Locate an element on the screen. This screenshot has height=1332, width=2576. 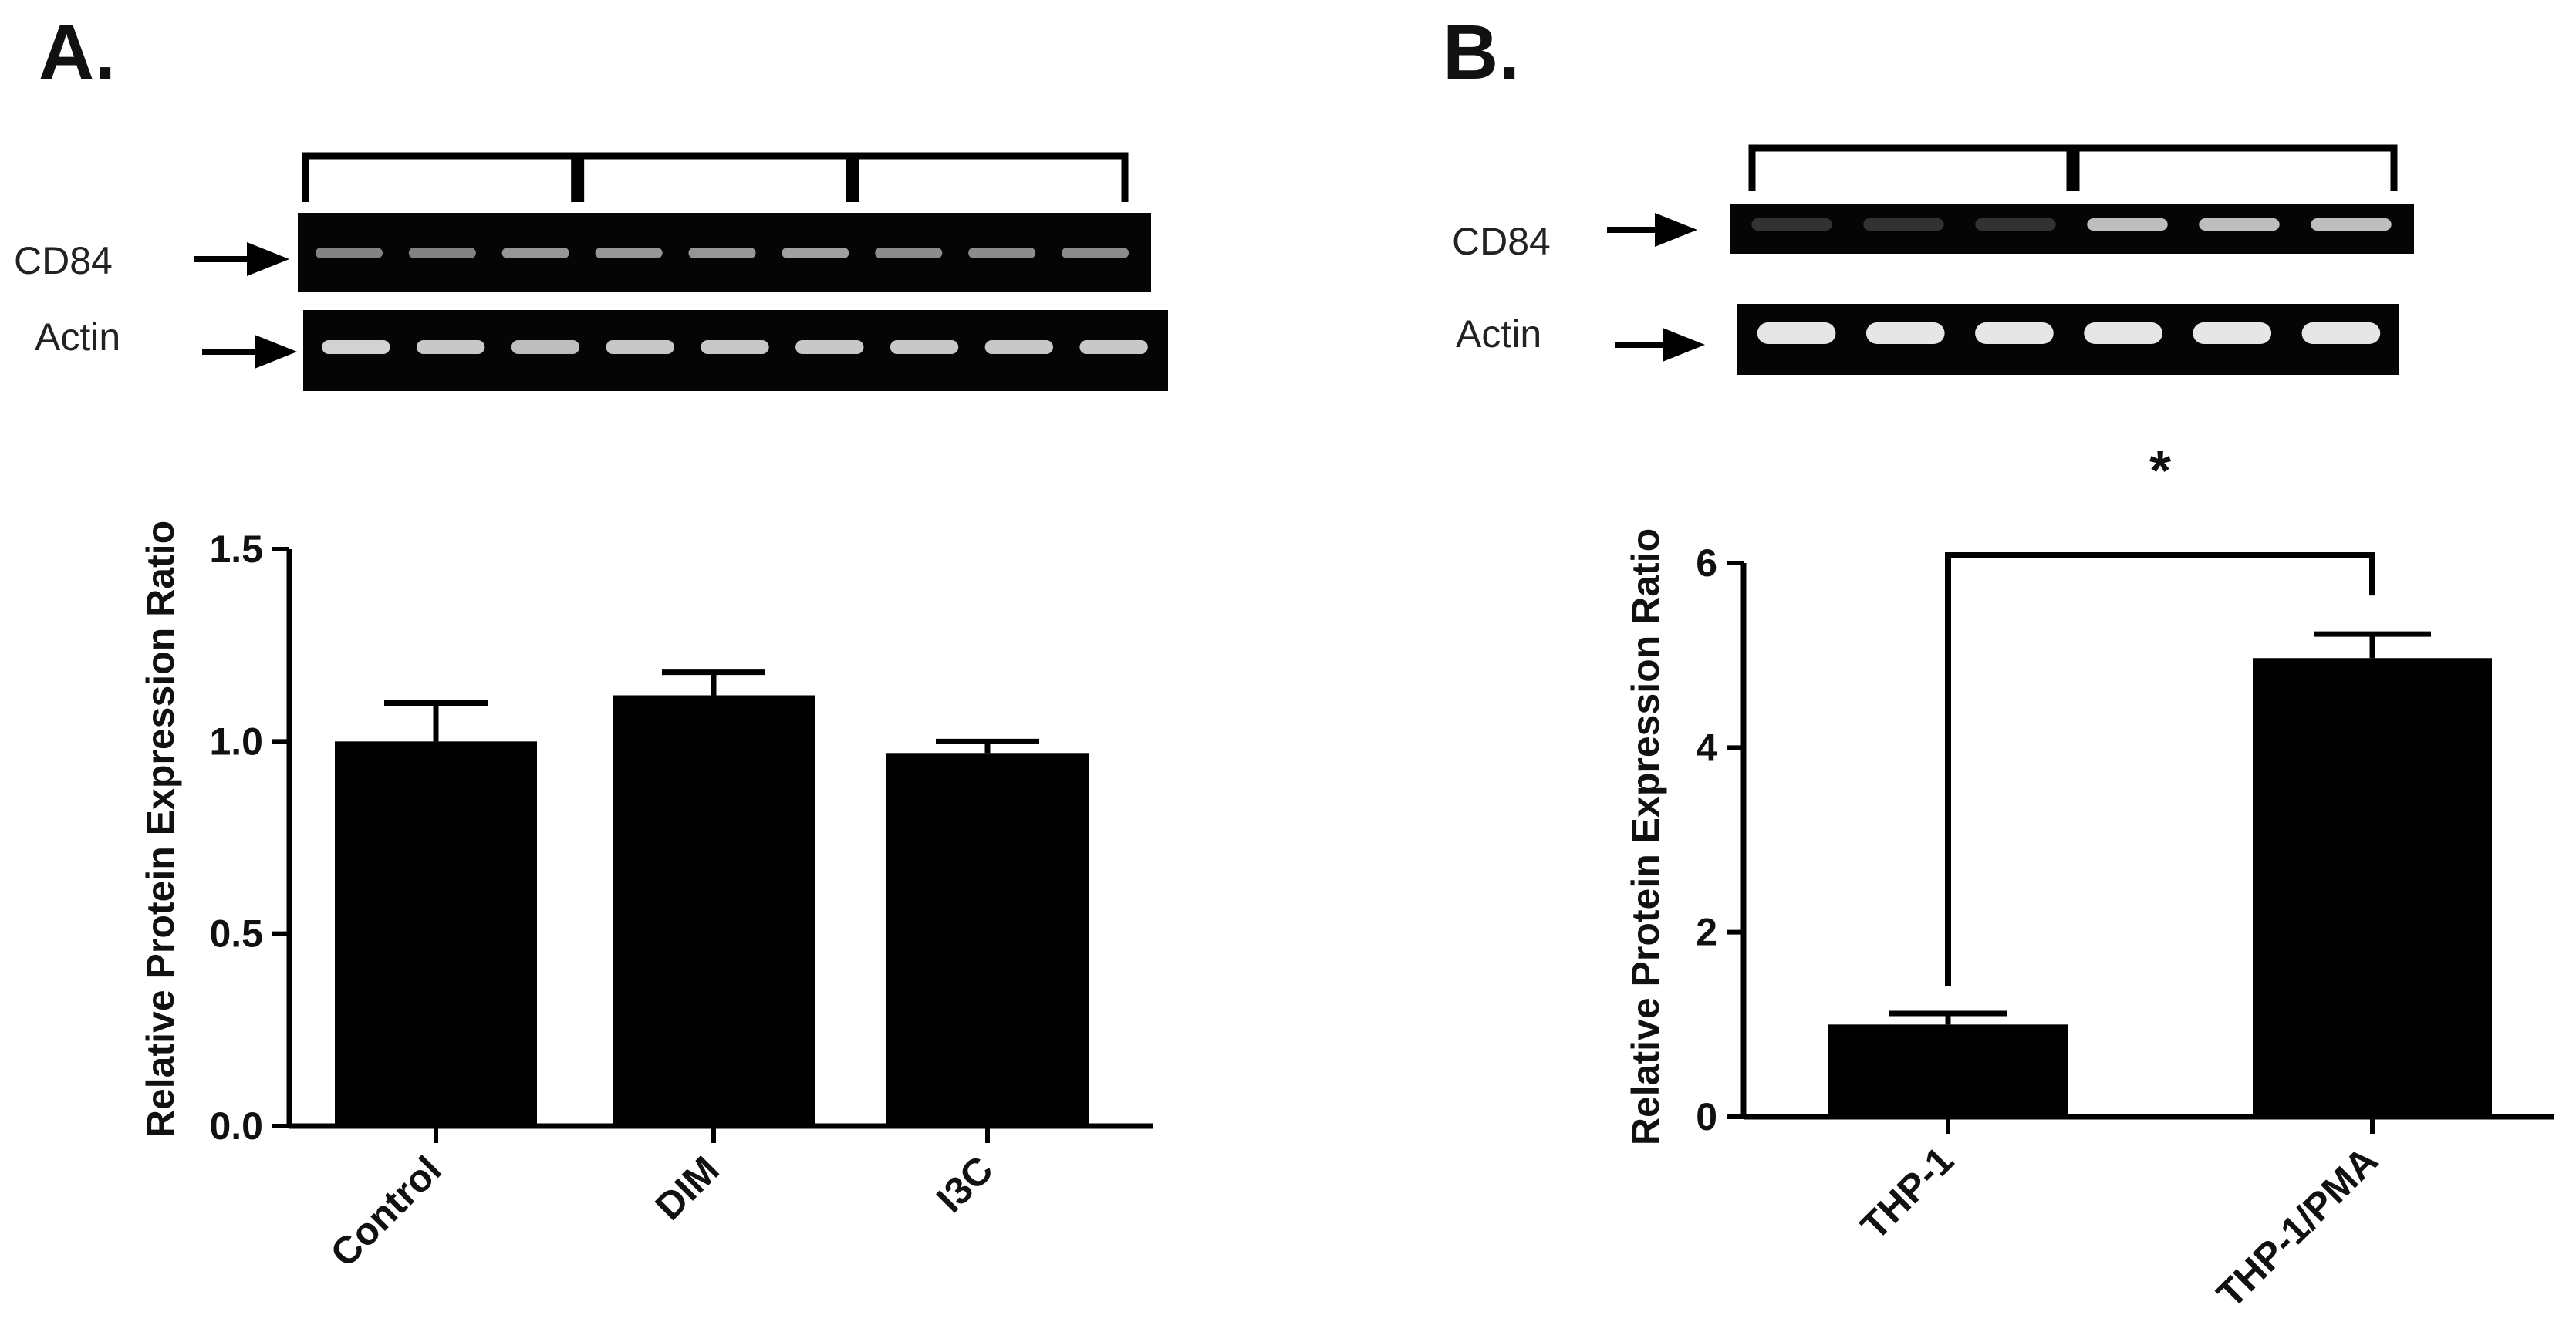
bar-thp-1-pma is located at coordinates (2373, 887).